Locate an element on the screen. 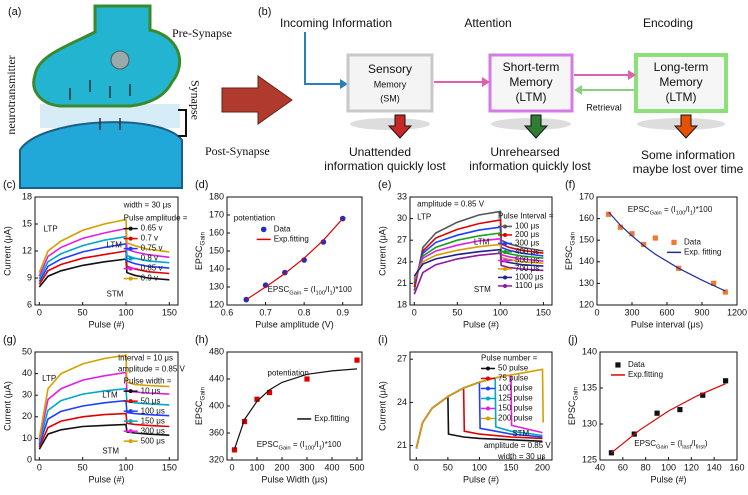  y-tick-label: 180 is located at coordinates (216, 196).